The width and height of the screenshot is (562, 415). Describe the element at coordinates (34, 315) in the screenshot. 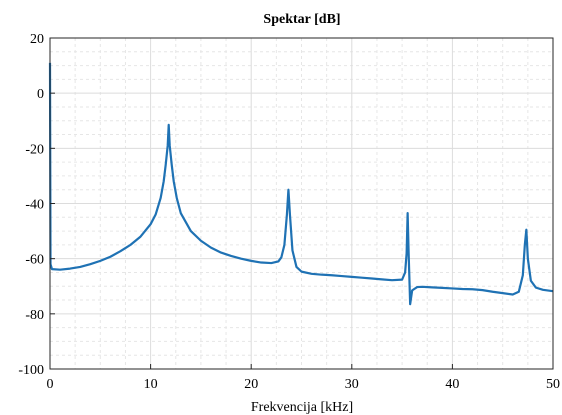

I see `y-tick-label: -80` at that location.